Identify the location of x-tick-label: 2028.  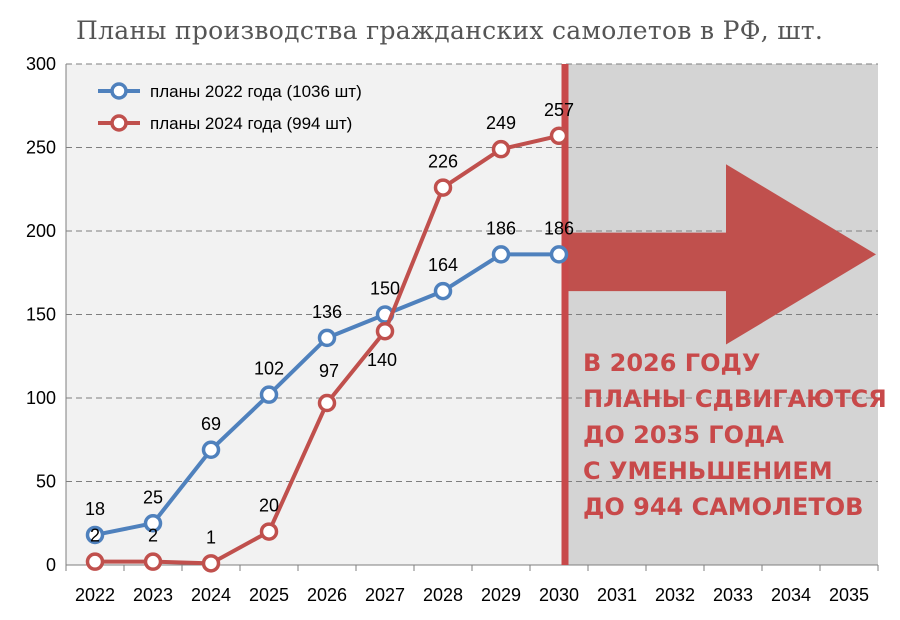
(443, 595).